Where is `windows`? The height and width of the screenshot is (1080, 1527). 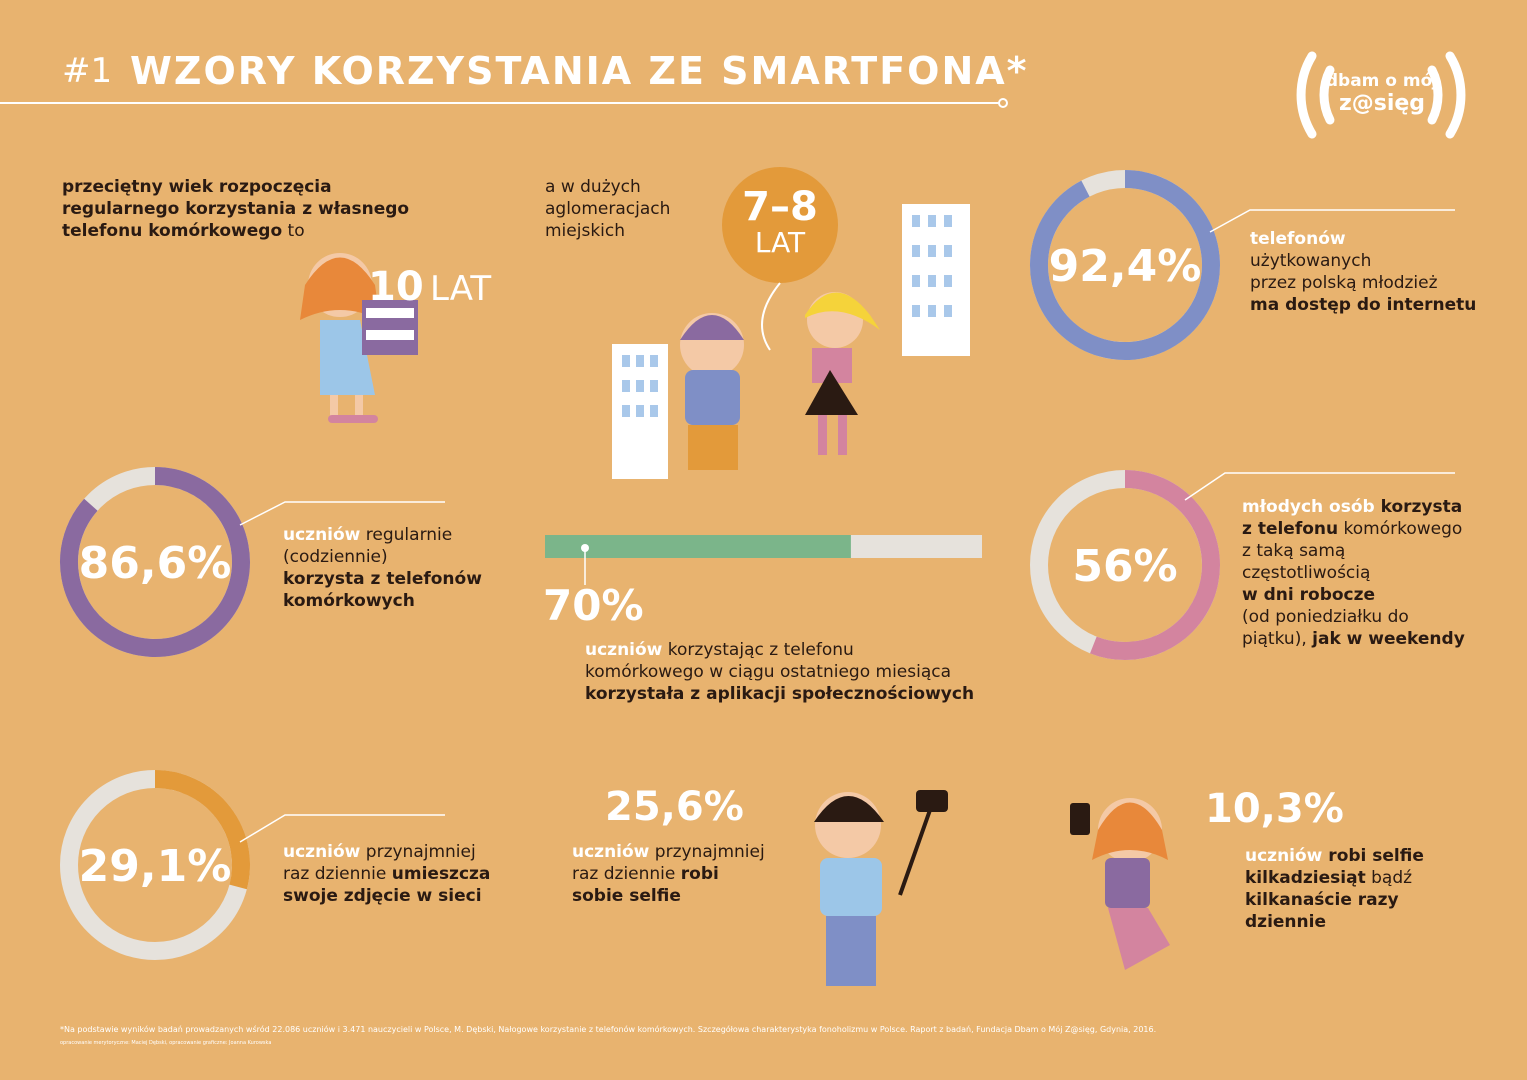
windows is located at coordinates (787, 316).